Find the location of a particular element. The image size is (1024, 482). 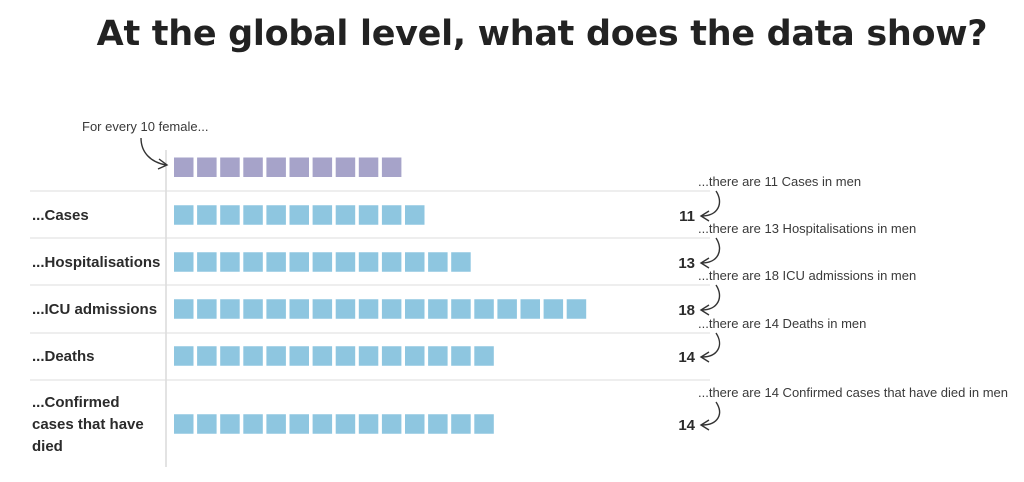

reference-arrow-head is located at coordinates (163, 164).